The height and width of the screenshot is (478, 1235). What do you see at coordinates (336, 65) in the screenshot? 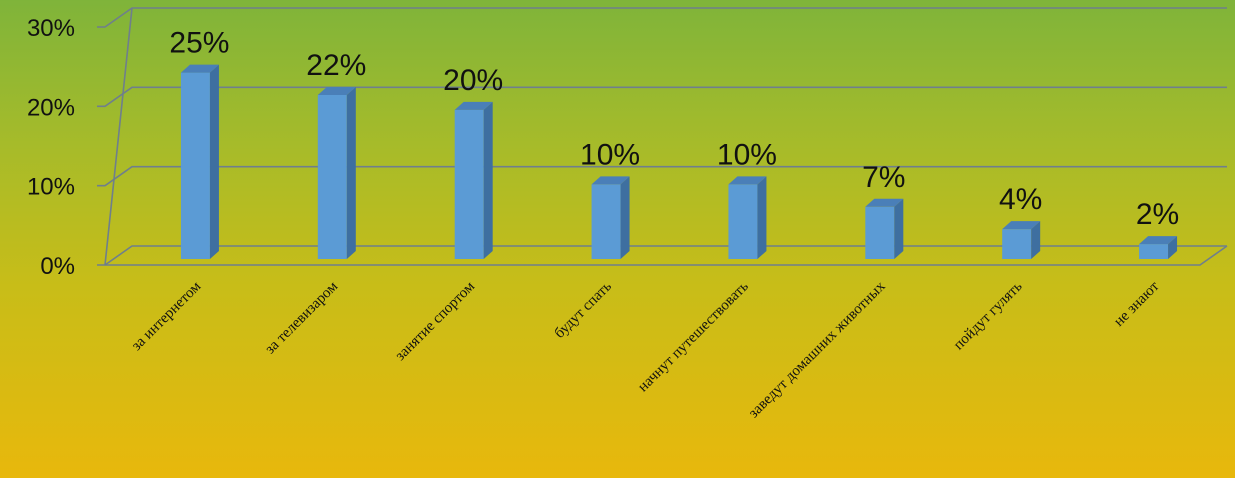
I see `data-label: 22%` at bounding box center [336, 65].